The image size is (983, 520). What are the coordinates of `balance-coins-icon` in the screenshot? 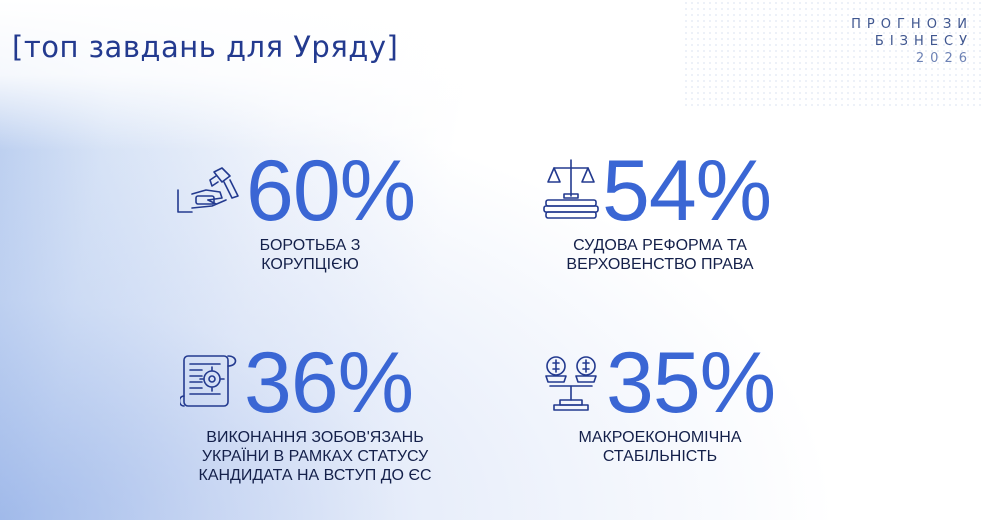 It's located at (575, 383).